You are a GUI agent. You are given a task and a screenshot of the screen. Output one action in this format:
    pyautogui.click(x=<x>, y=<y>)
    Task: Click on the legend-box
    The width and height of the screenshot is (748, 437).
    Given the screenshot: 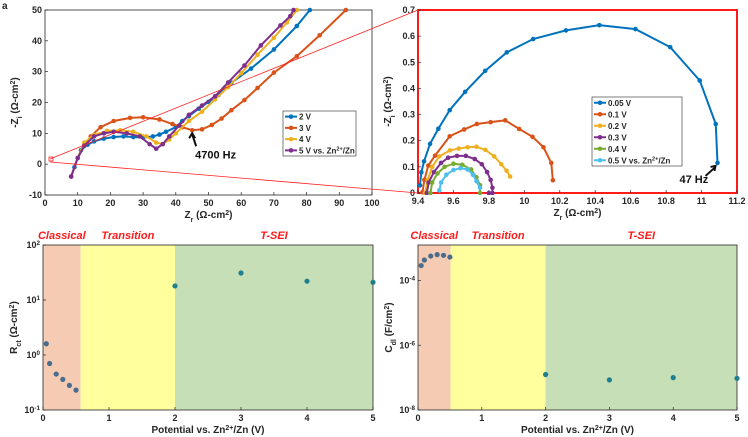 What is the action you would take?
    pyautogui.click(x=319, y=133)
    